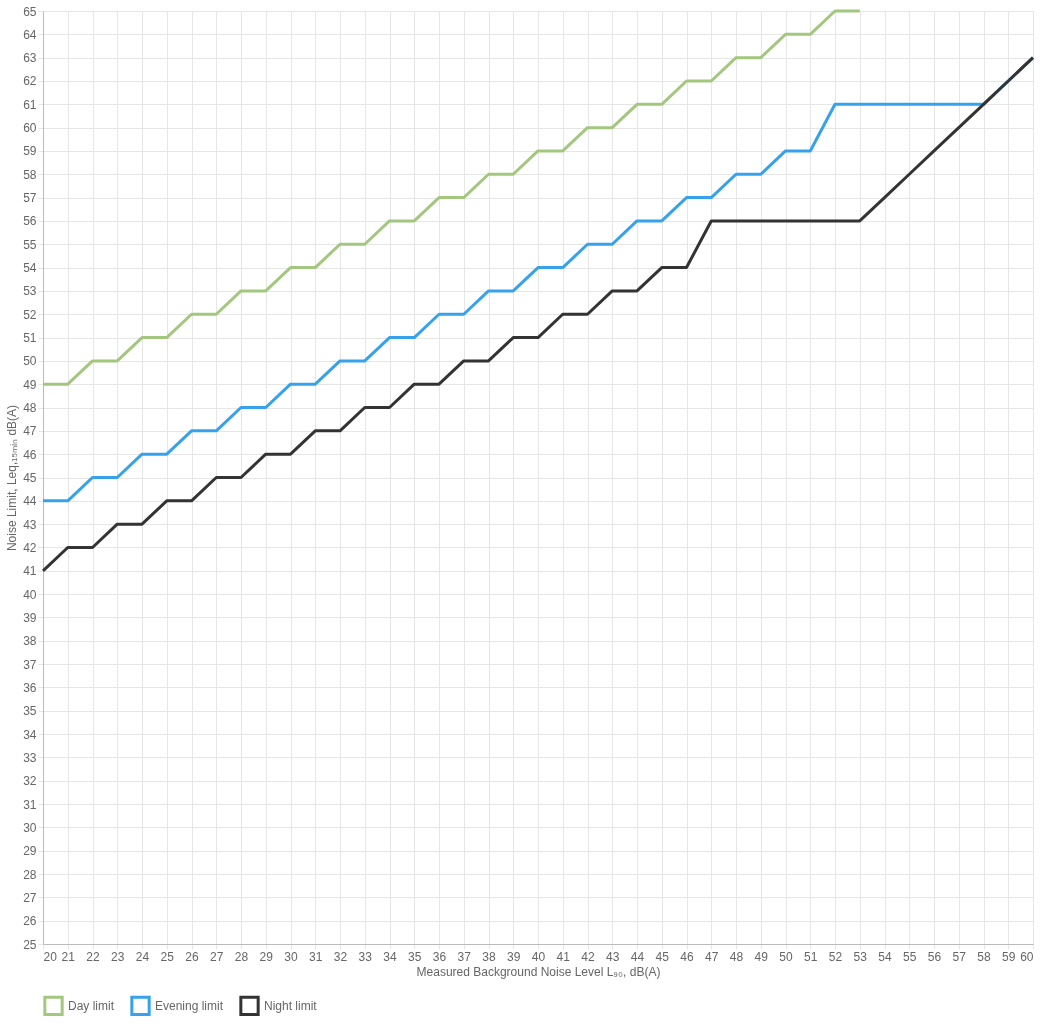 This screenshot has width=1046, height=1034. I want to click on y-tick-label: 63, so click(30, 58).